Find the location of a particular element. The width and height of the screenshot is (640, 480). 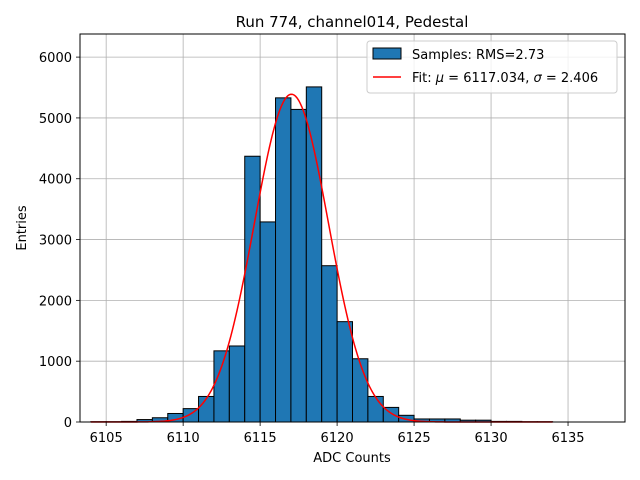

x-axis-label: ADC Counts is located at coordinates (352, 458).